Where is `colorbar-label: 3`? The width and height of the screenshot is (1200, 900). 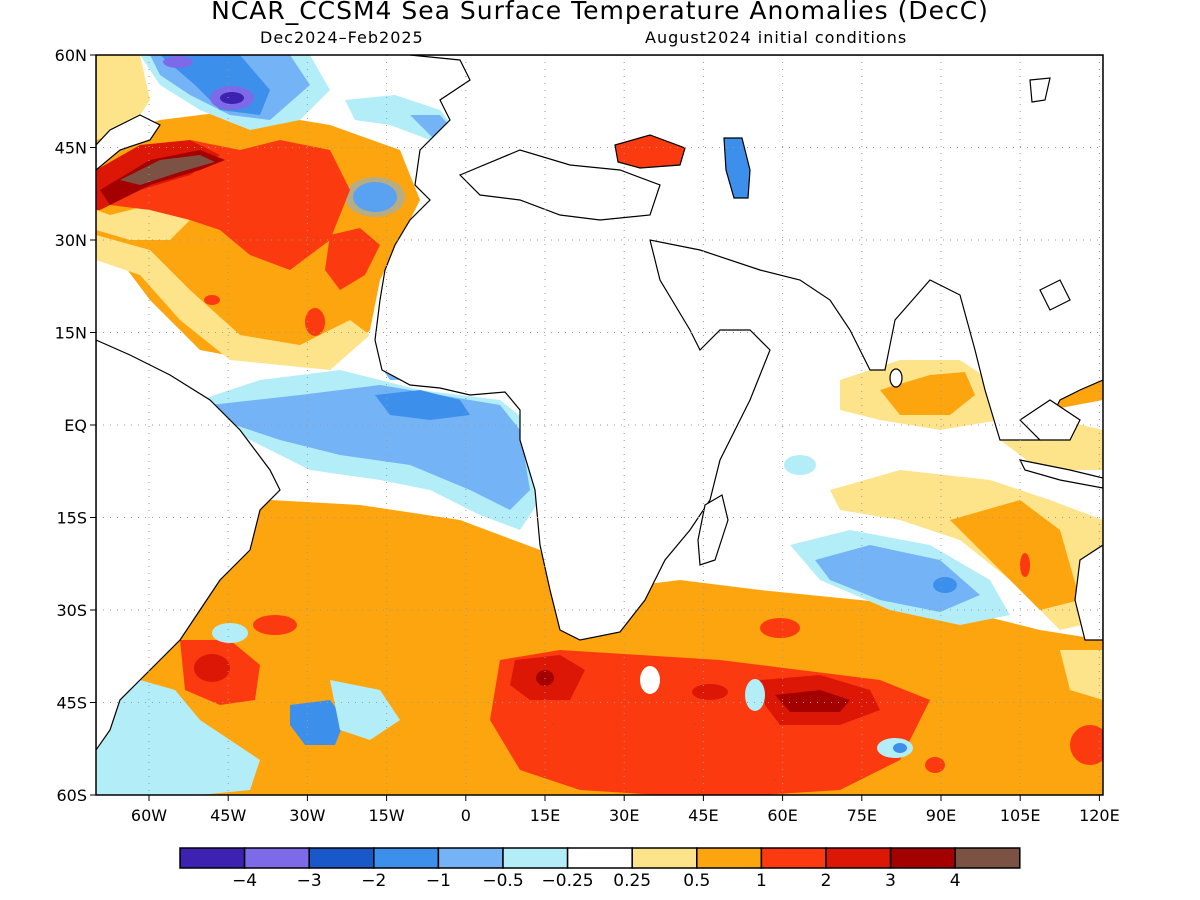
colorbar-label: 3 is located at coordinates (890, 881).